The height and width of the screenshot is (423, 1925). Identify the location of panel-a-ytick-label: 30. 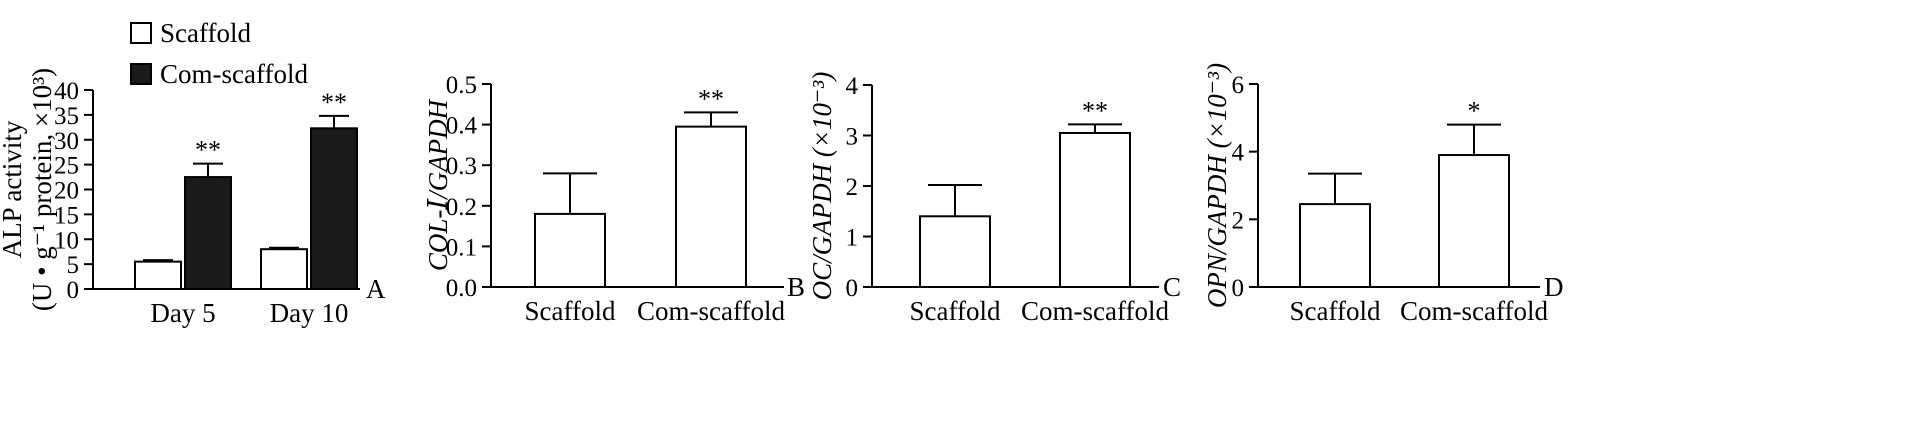
(66, 141).